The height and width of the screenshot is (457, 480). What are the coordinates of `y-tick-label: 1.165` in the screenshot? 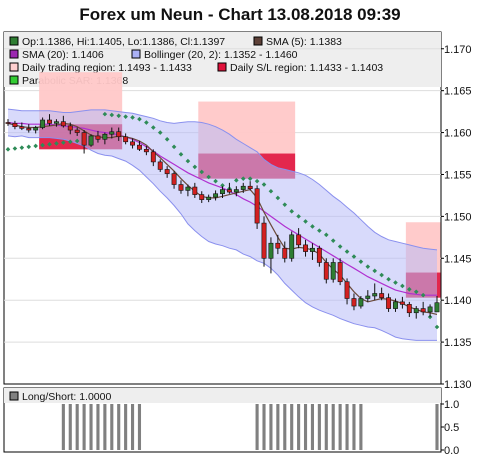 It's located at (458, 92).